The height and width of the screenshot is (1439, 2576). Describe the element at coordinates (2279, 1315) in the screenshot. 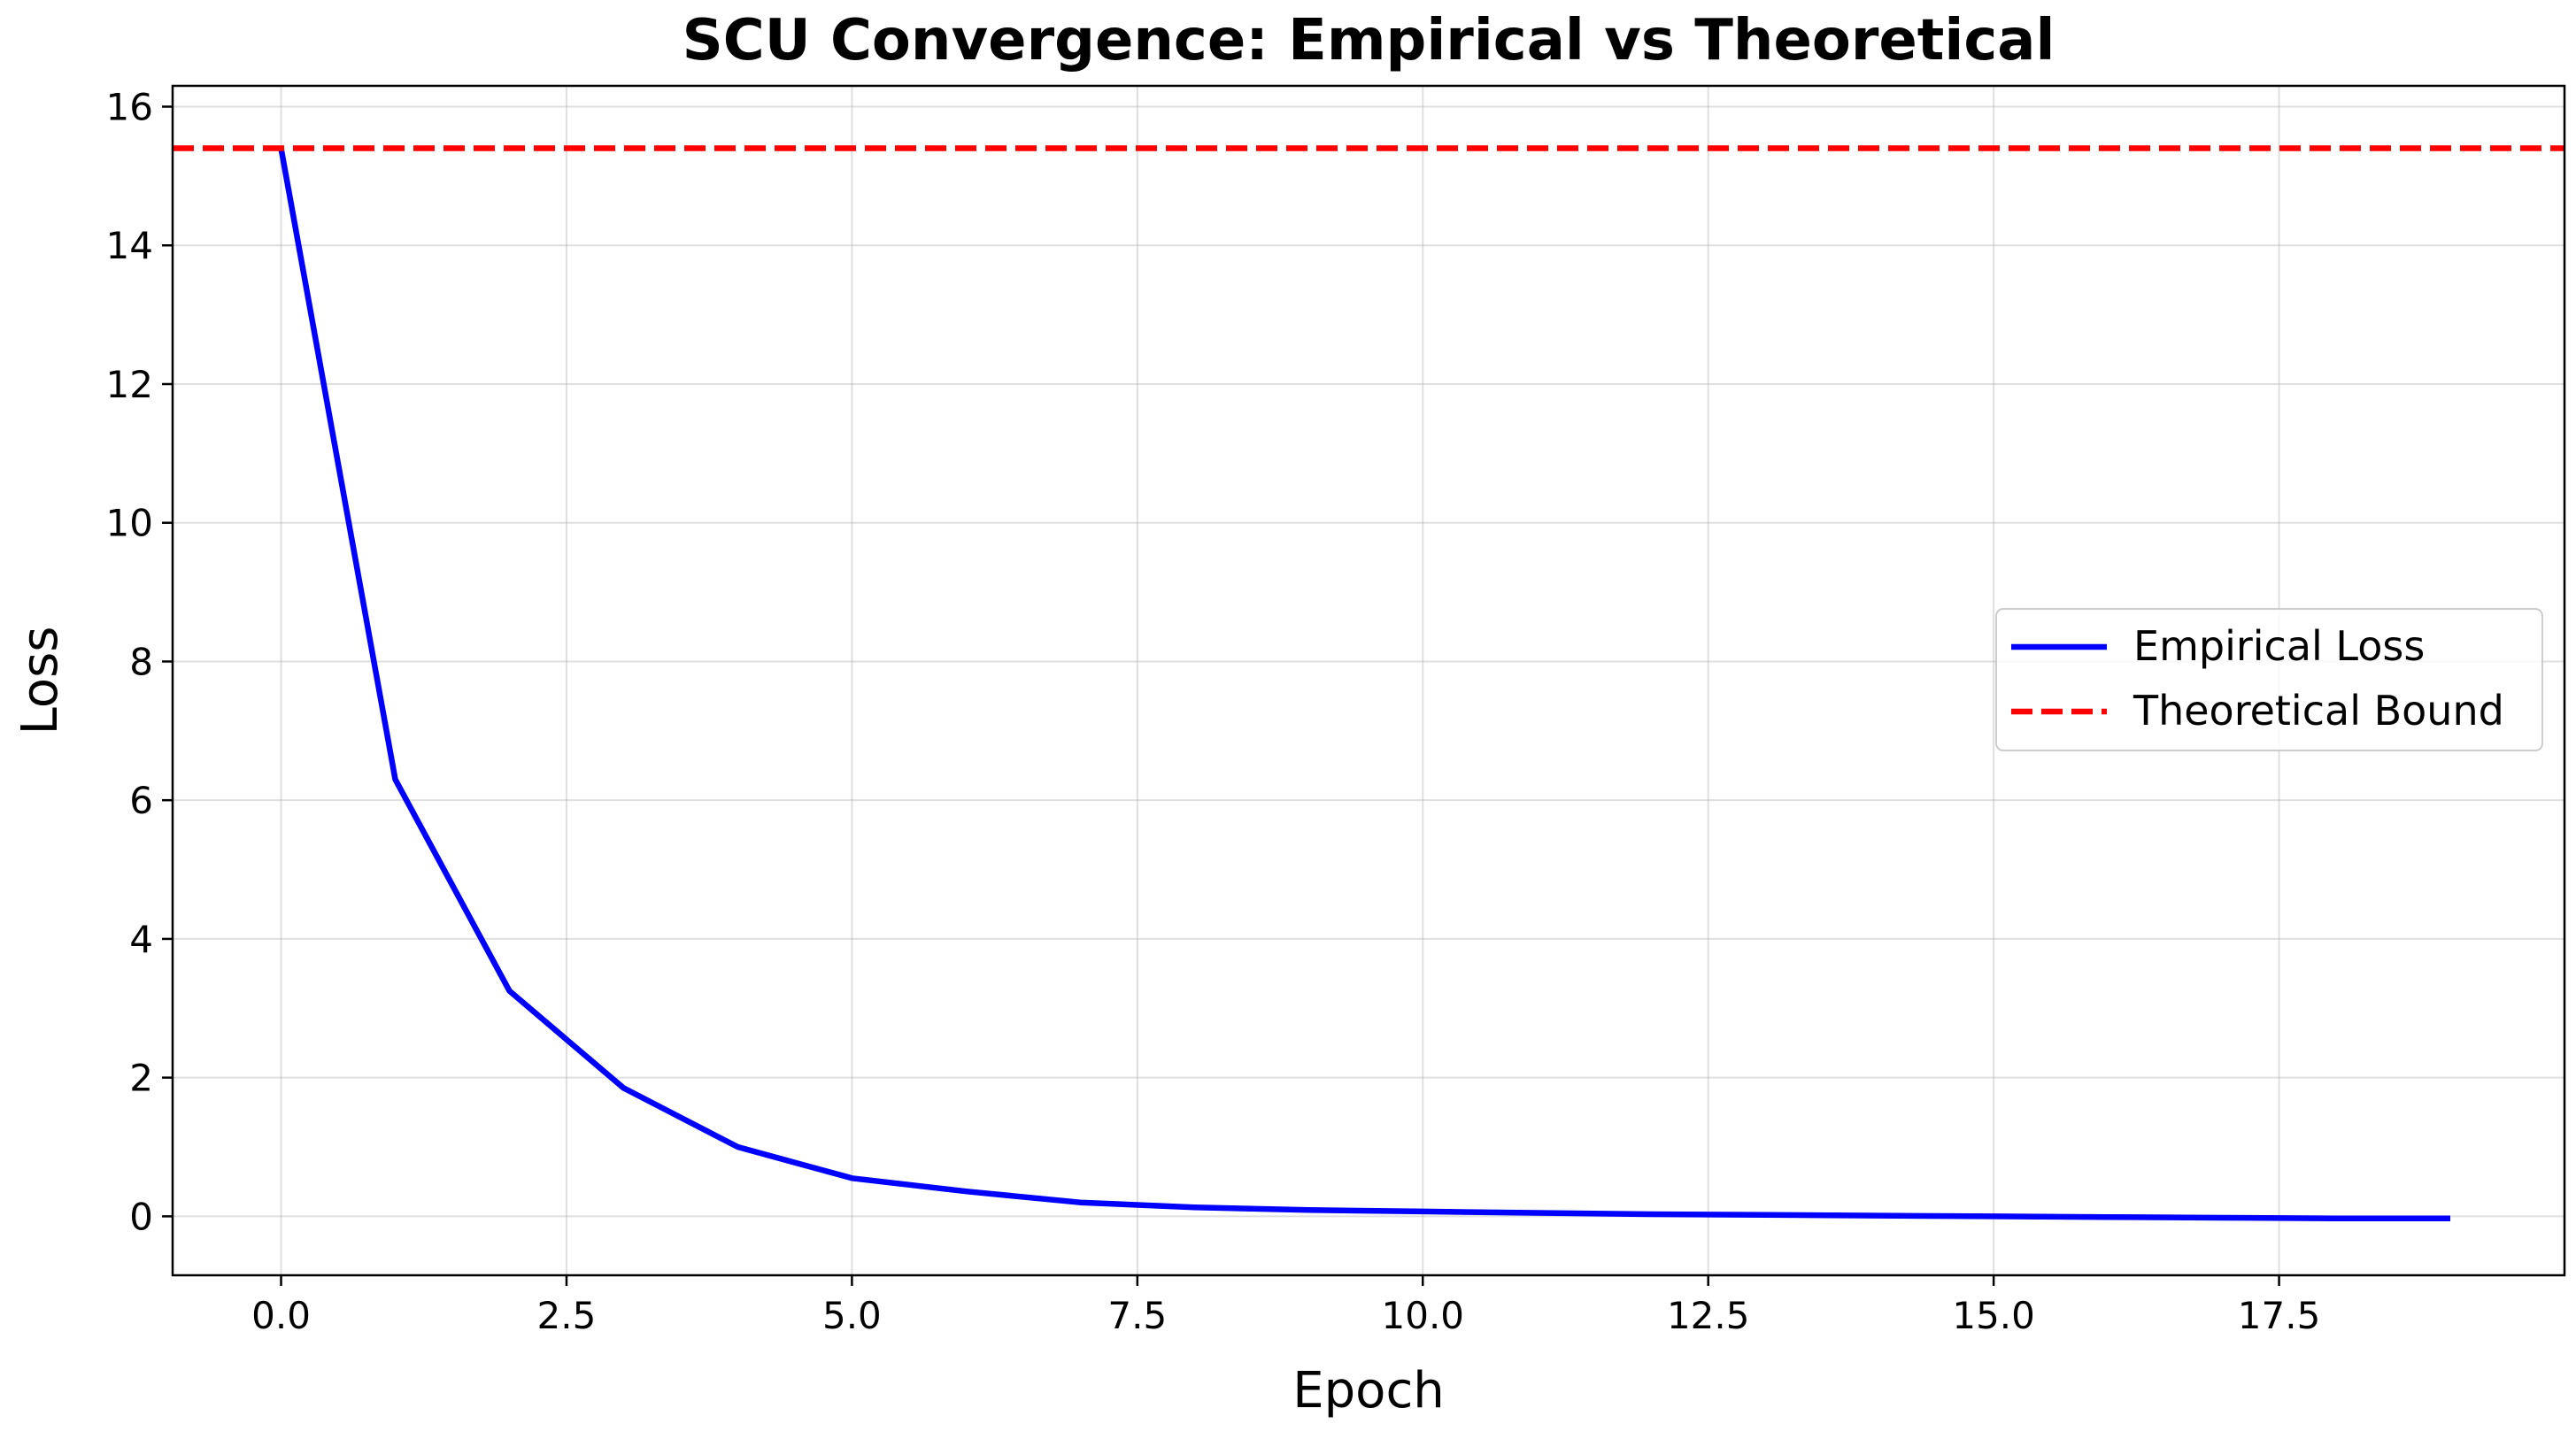

I see `x-tick-label: 17.5` at that location.